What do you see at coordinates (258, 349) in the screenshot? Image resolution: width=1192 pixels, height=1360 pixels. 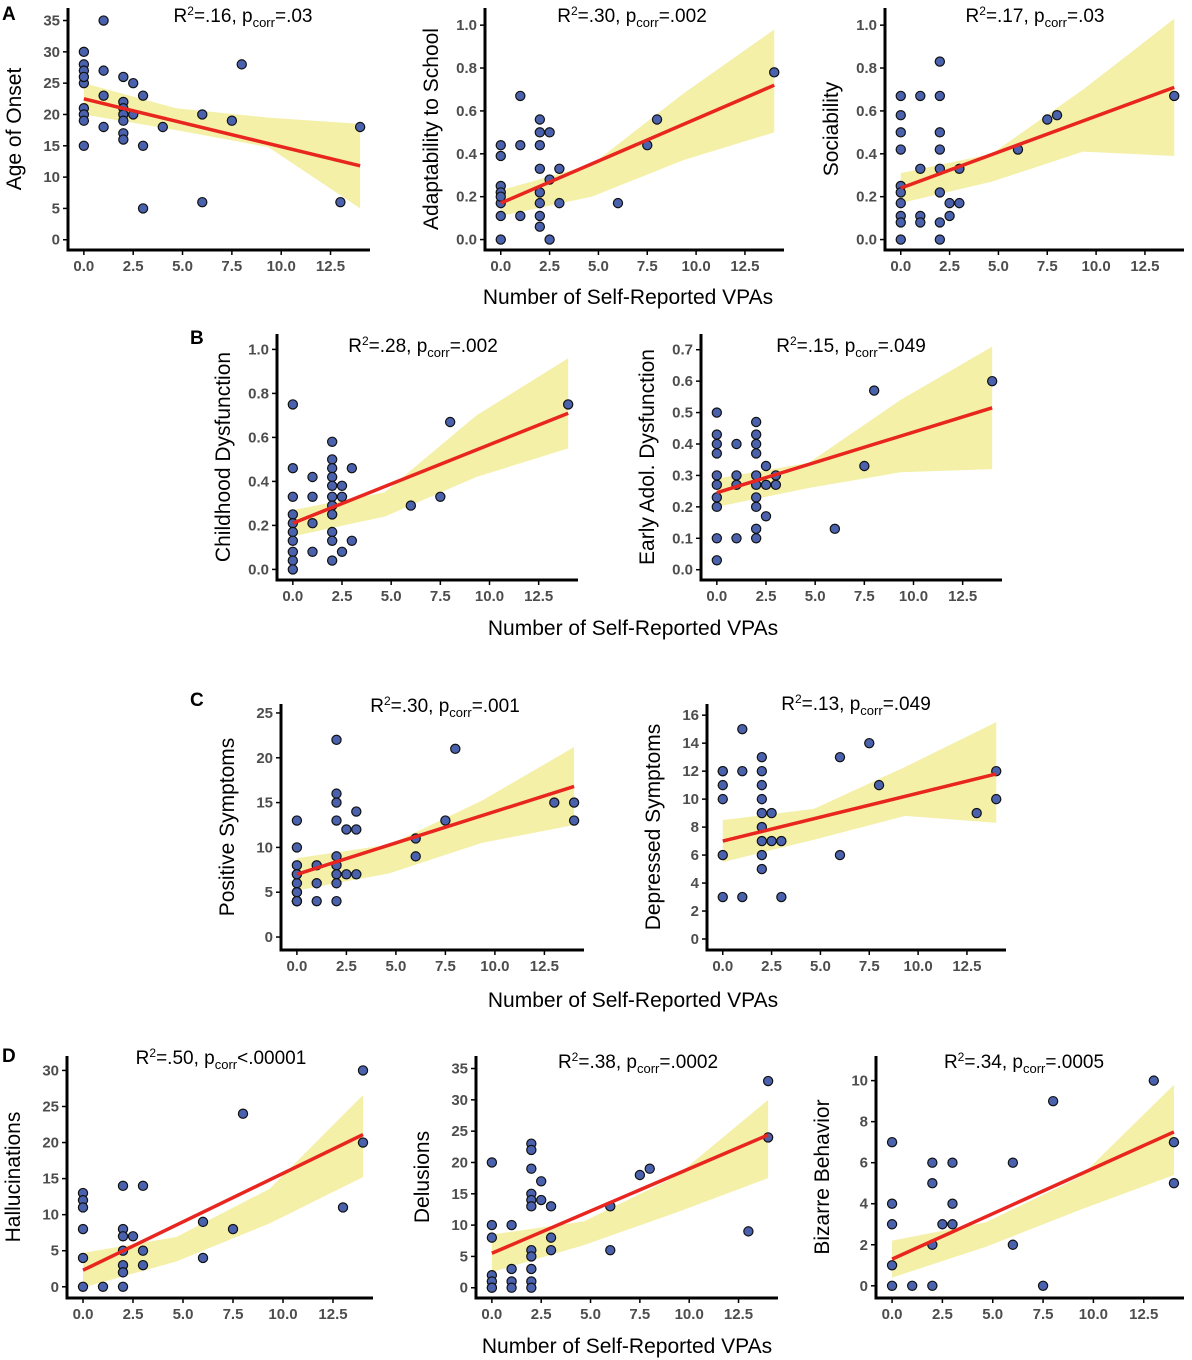 I see `y-tick-label: 1.0` at bounding box center [258, 349].